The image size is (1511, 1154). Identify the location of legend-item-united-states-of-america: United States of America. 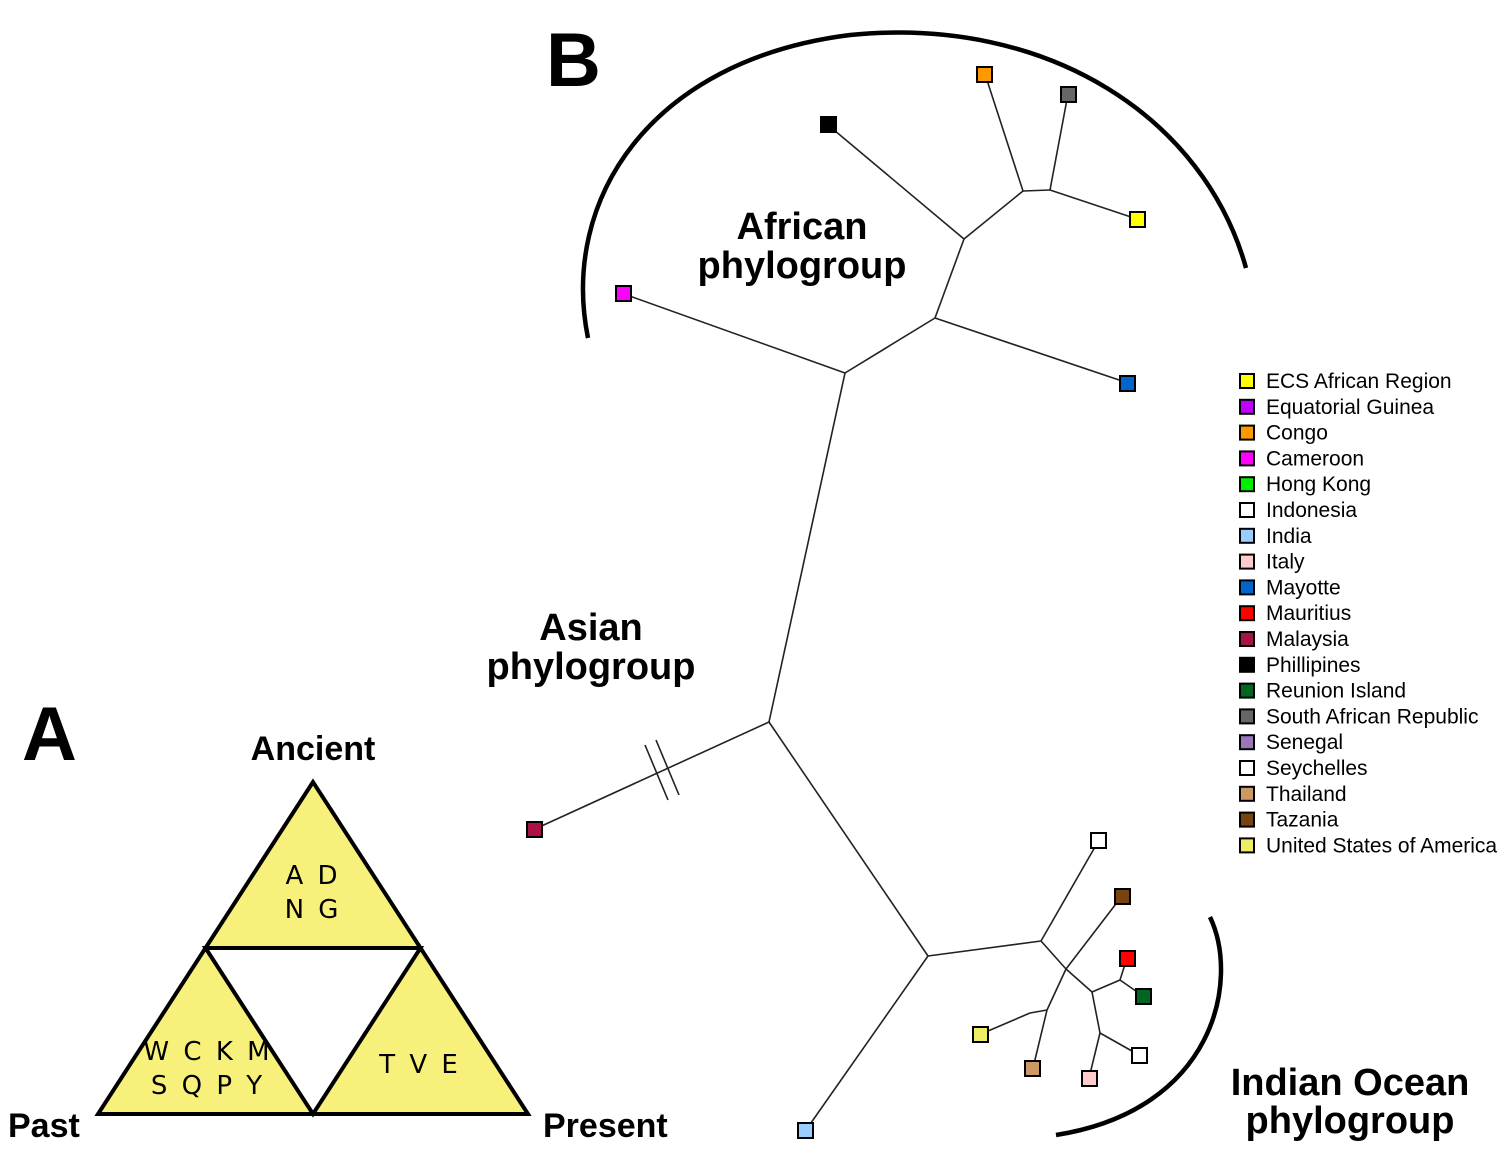
(1368, 845).